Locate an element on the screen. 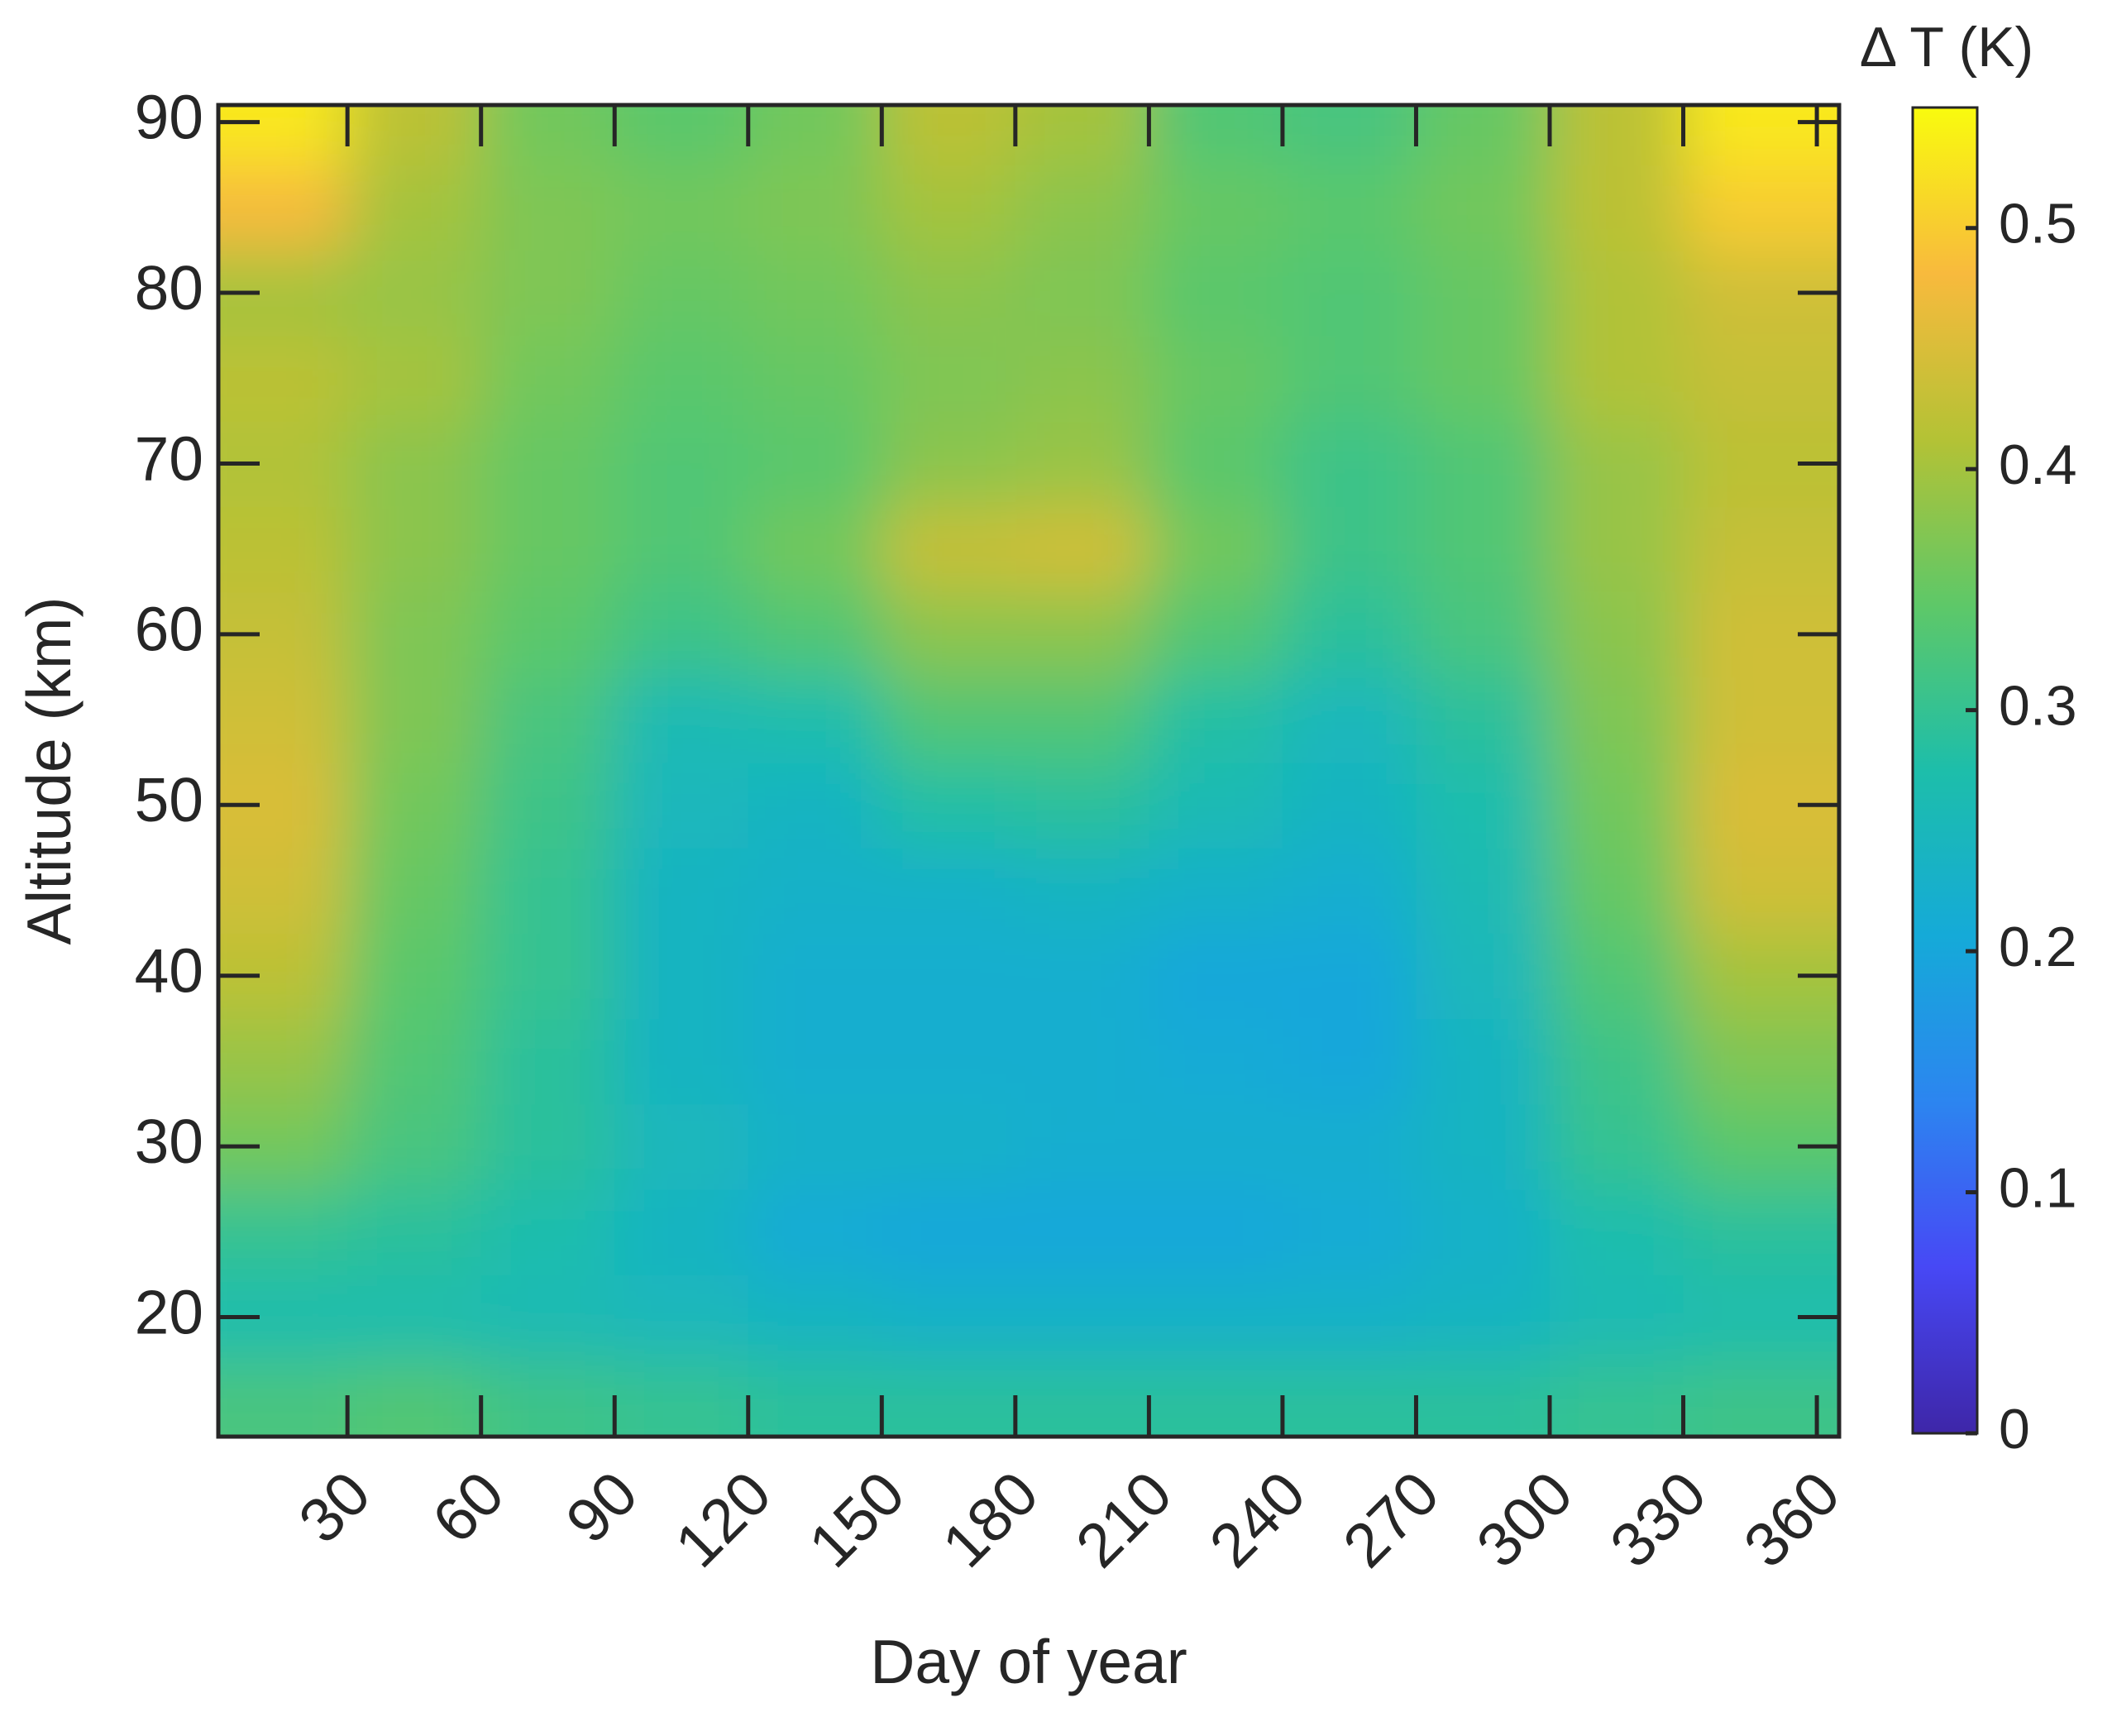 The image size is (2112, 1736). colorbar is located at coordinates (1945, 770).